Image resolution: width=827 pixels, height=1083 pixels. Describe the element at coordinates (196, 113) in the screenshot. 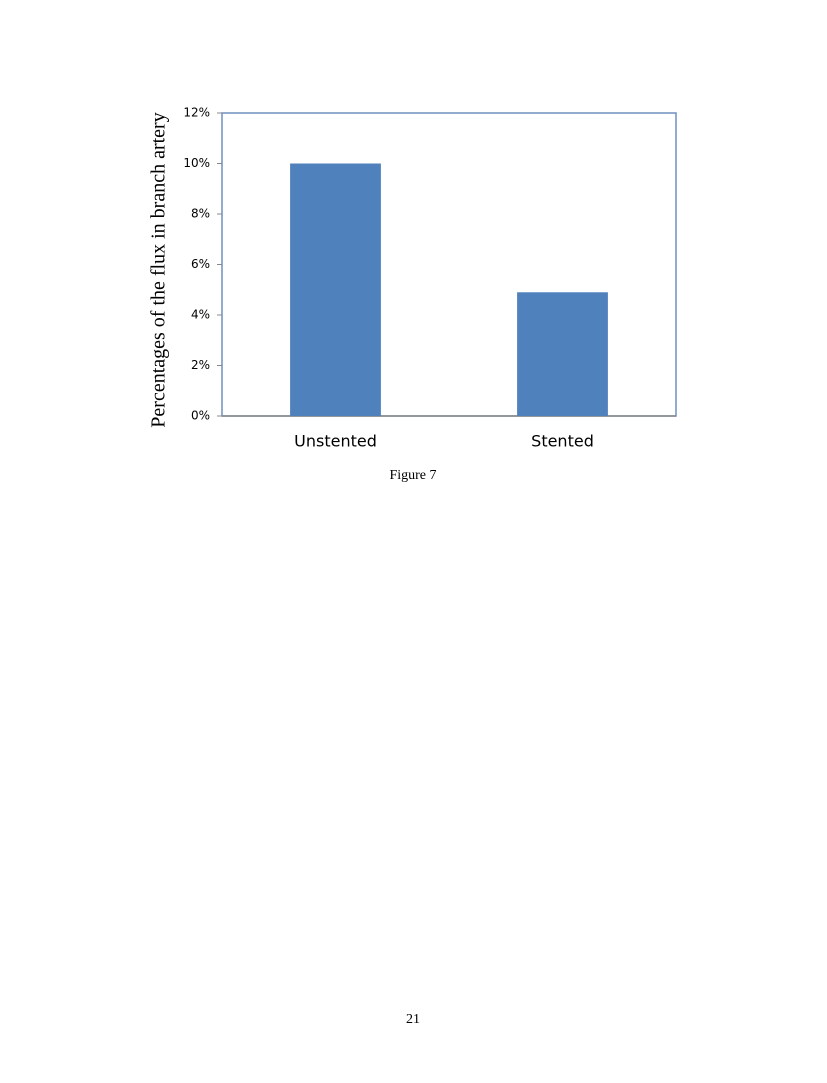

I see `y-tick-label: 12%` at that location.